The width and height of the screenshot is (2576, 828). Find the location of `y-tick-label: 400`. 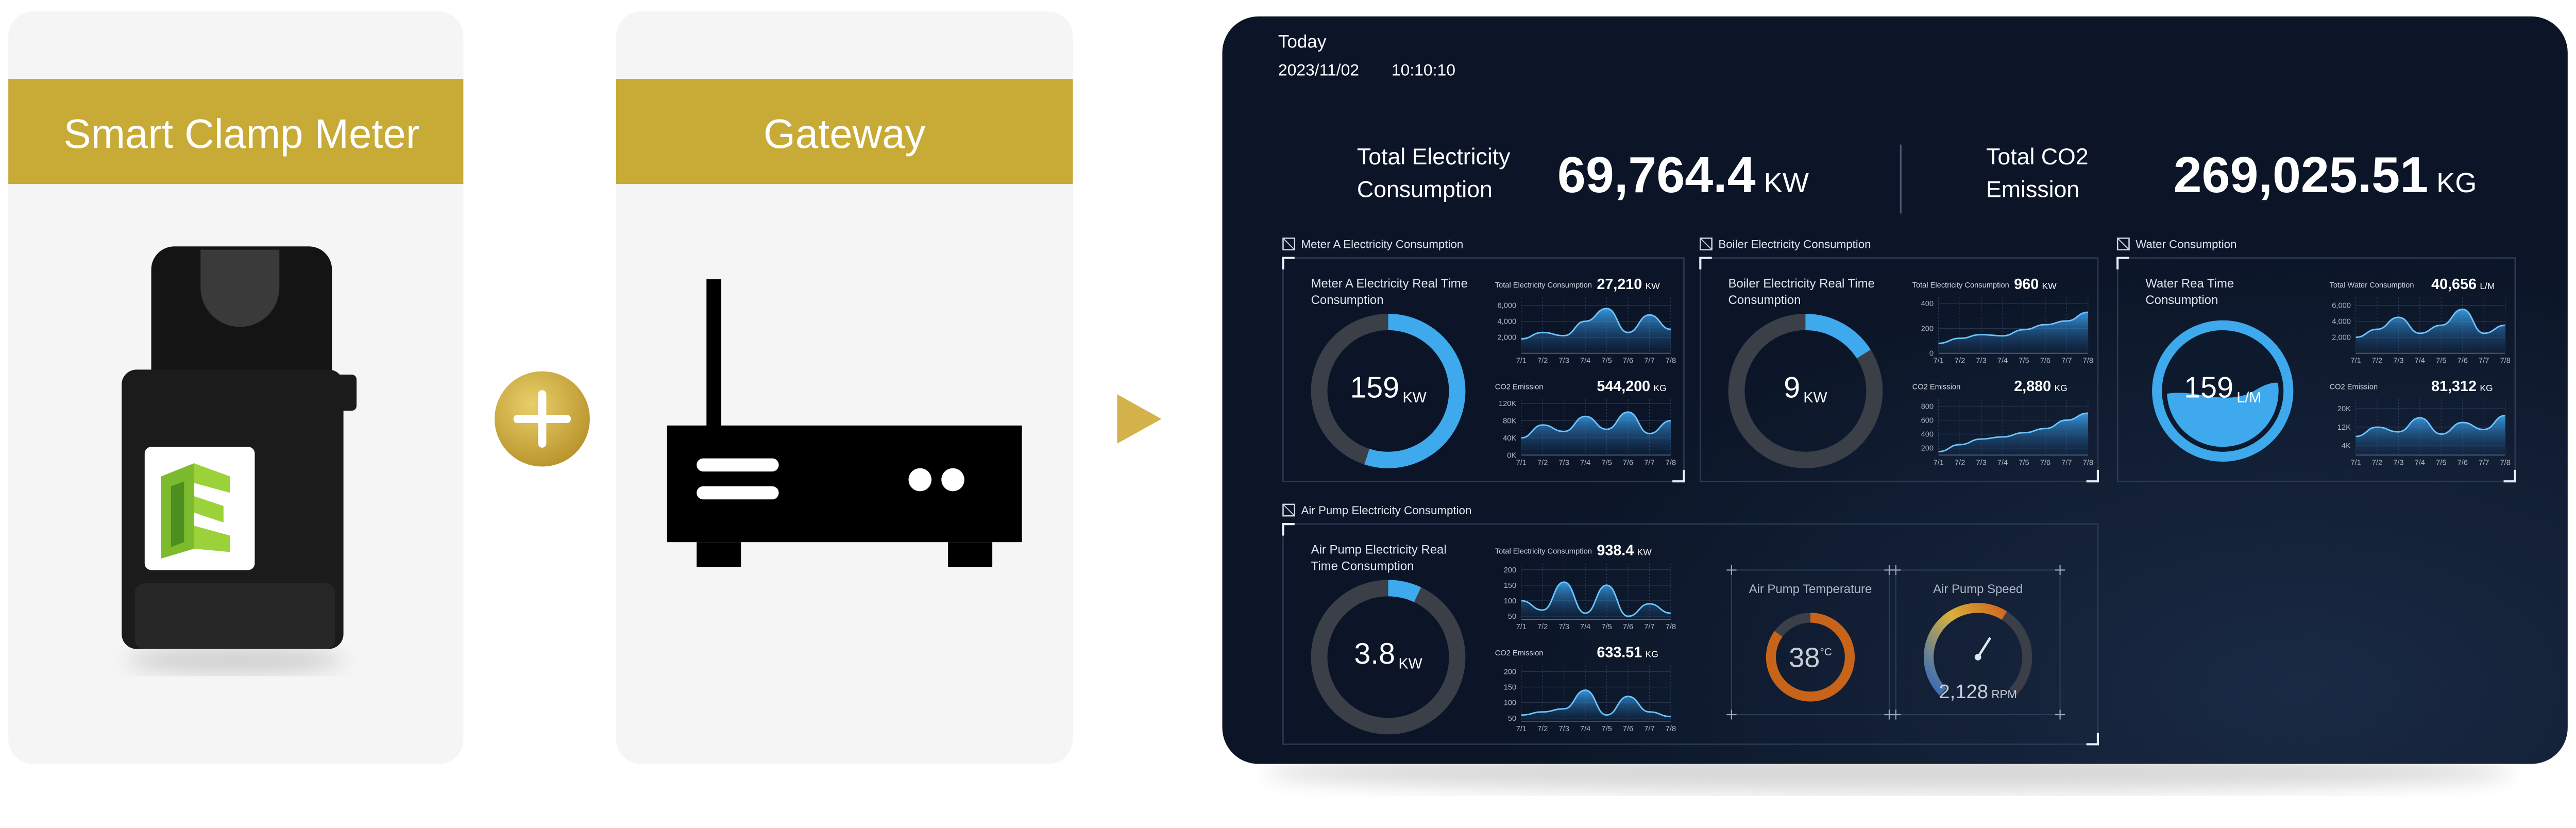

y-tick-label: 400 is located at coordinates (1927, 435).